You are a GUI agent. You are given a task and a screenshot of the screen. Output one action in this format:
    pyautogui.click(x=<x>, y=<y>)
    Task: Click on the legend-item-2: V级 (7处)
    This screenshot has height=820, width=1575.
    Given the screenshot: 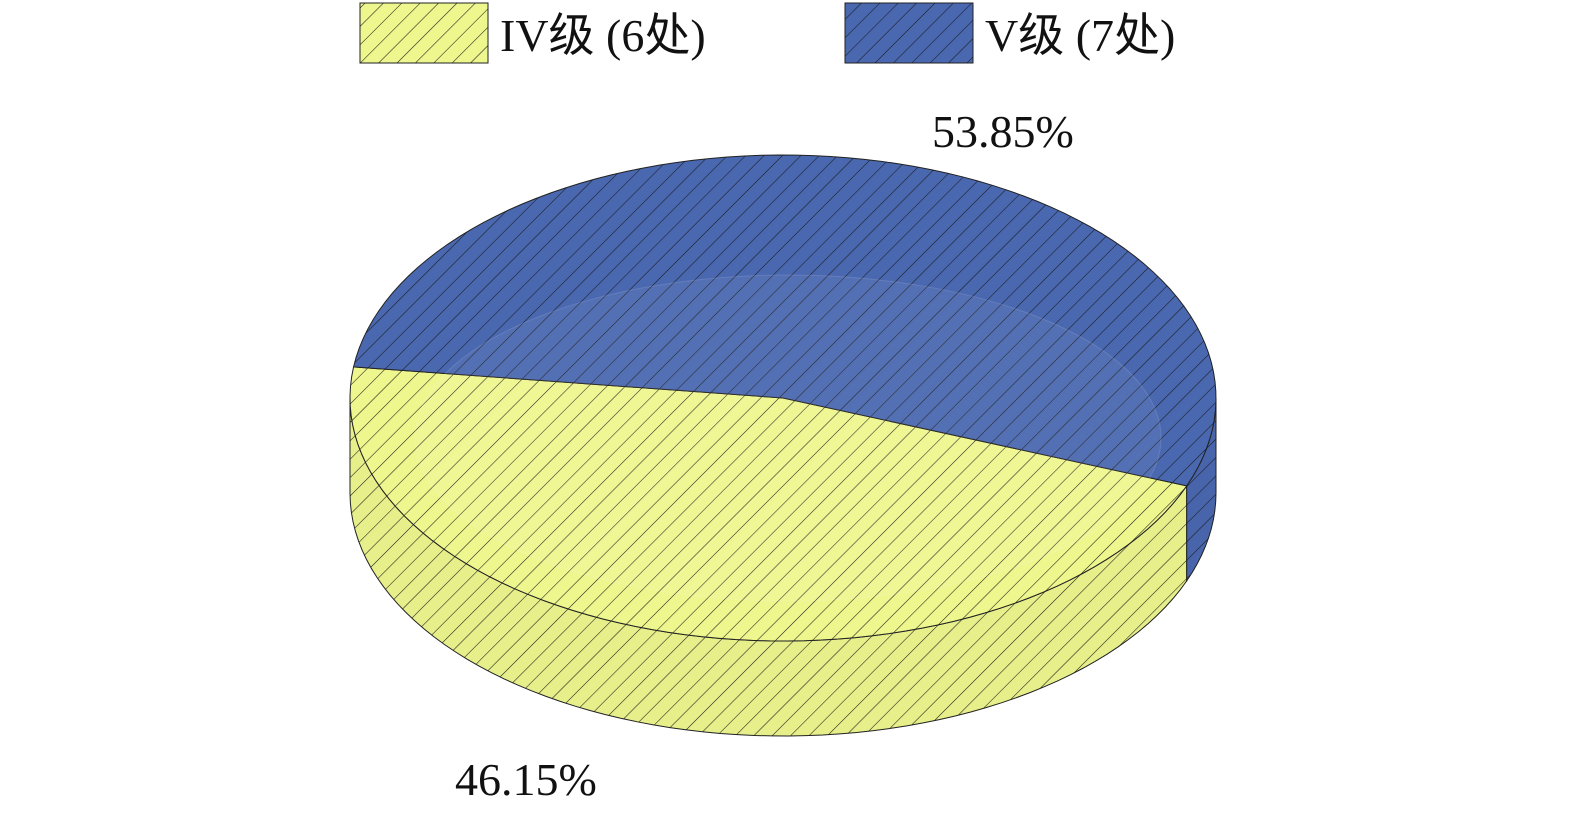 What is the action you would take?
    pyautogui.click(x=1009, y=33)
    